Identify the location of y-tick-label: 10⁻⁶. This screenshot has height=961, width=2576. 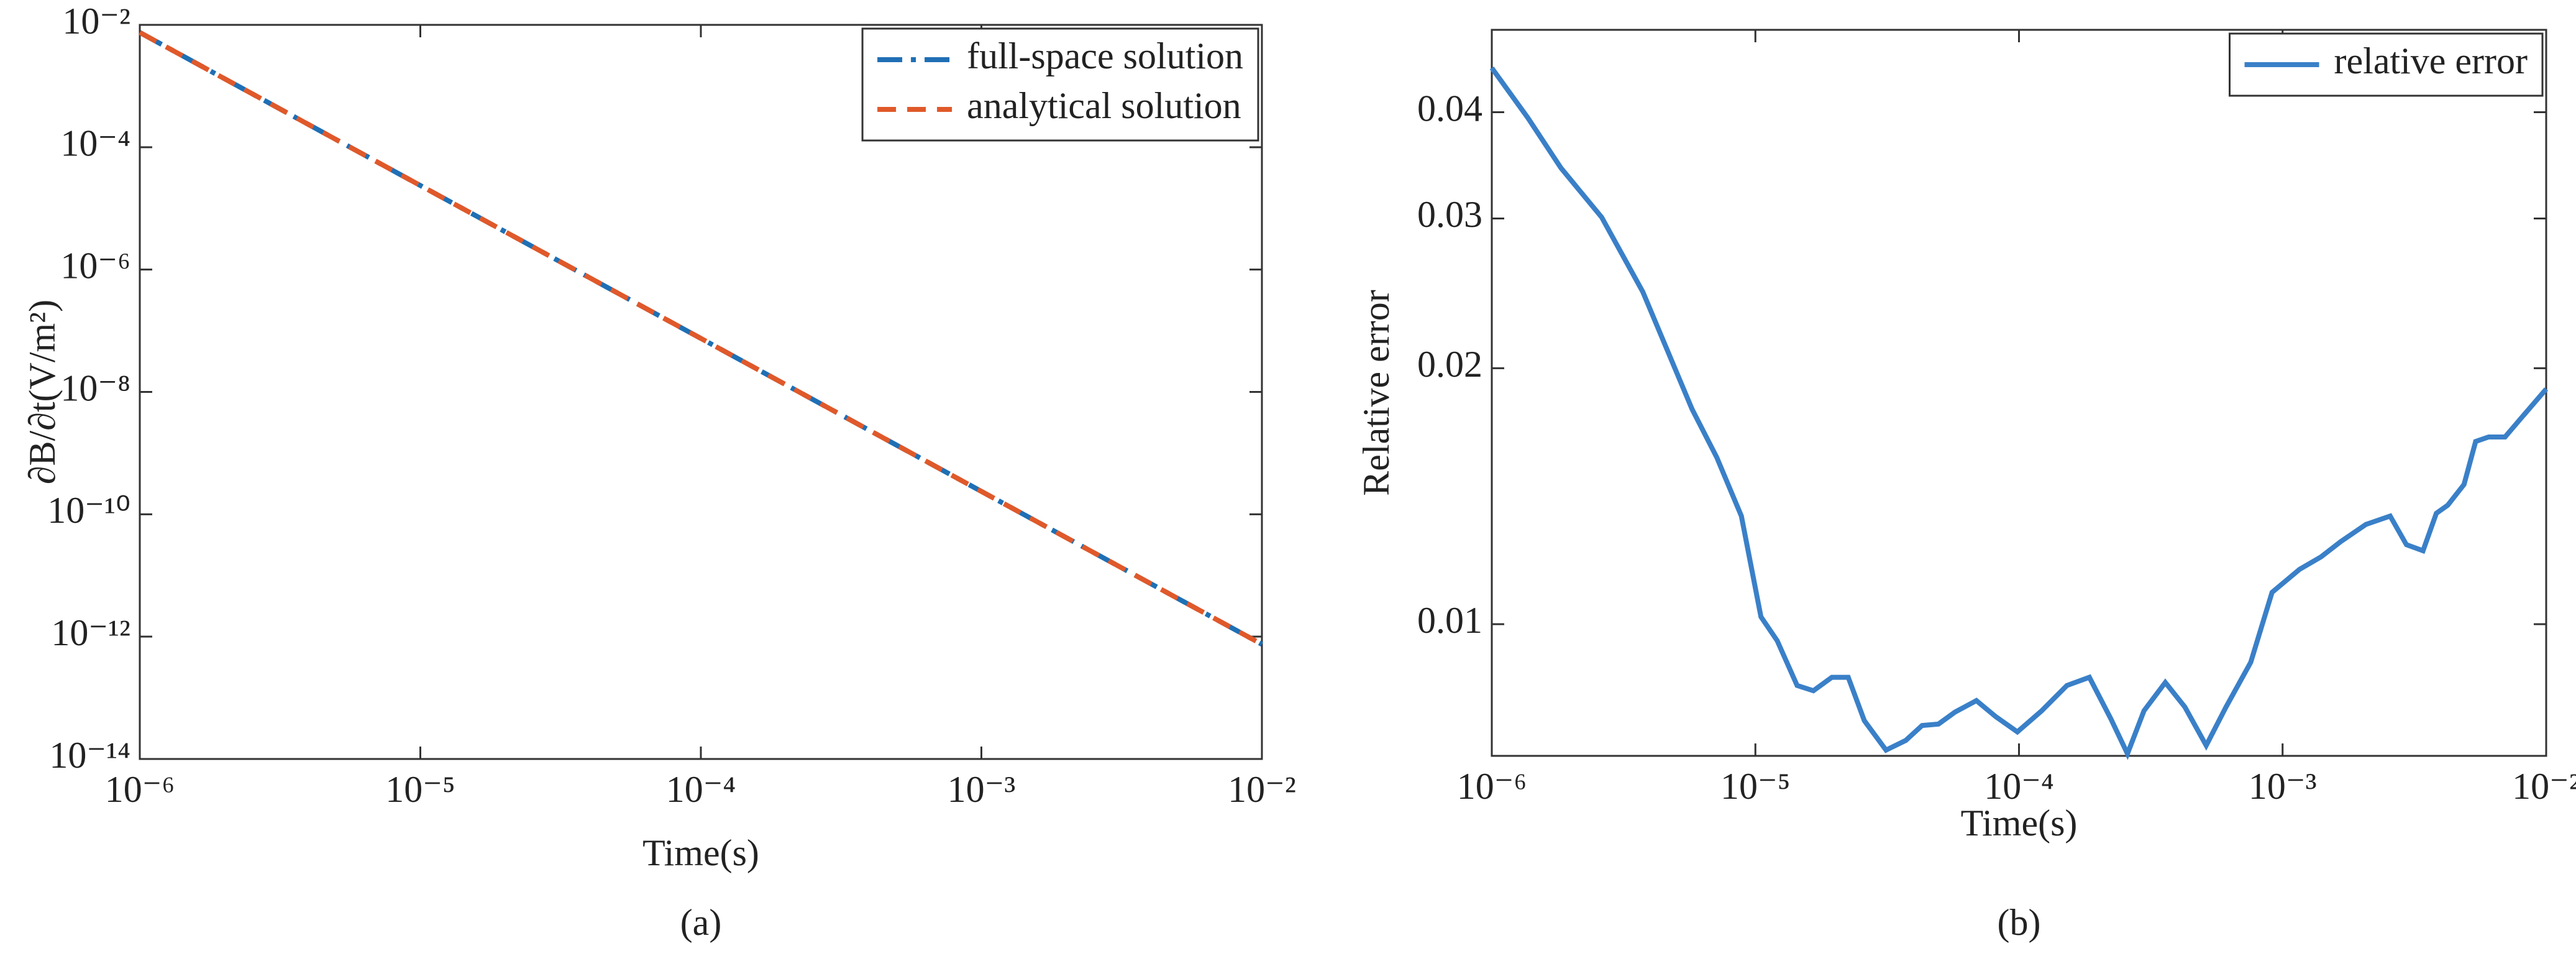
(95, 265).